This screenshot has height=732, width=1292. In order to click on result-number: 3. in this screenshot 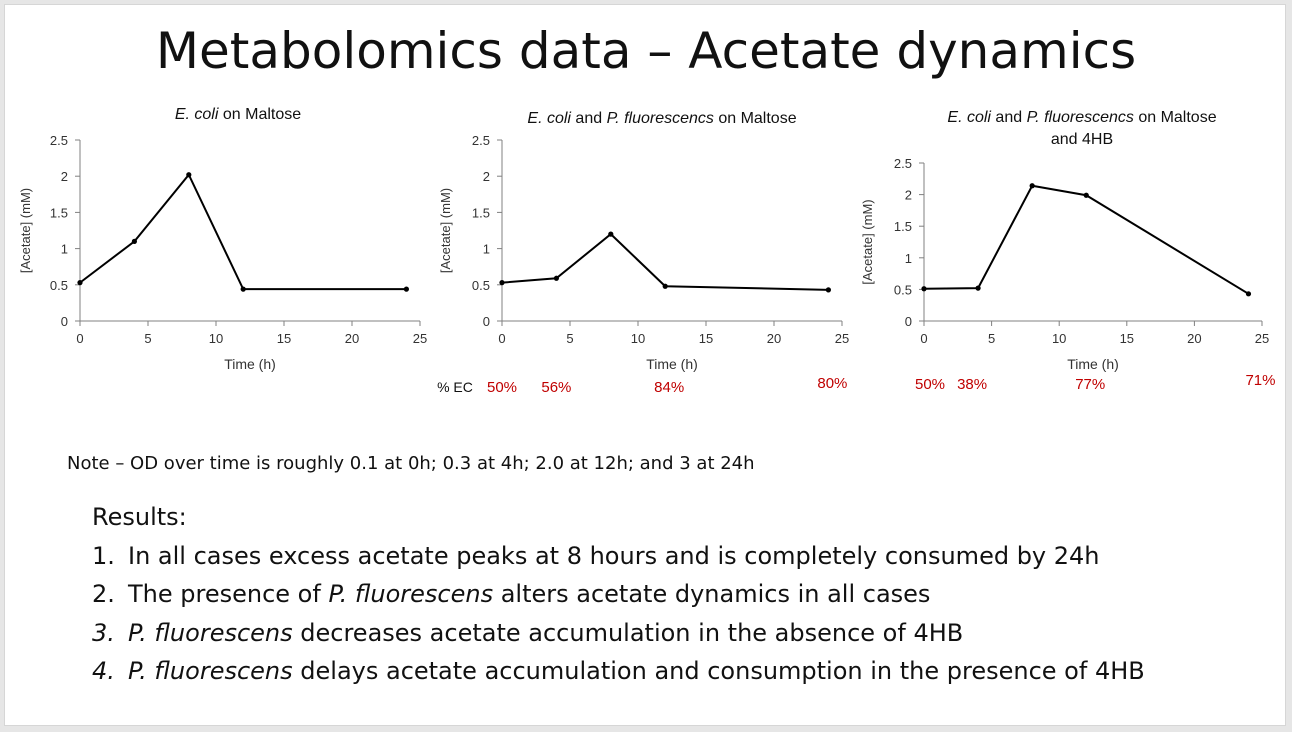, I will do `click(103, 632)`.